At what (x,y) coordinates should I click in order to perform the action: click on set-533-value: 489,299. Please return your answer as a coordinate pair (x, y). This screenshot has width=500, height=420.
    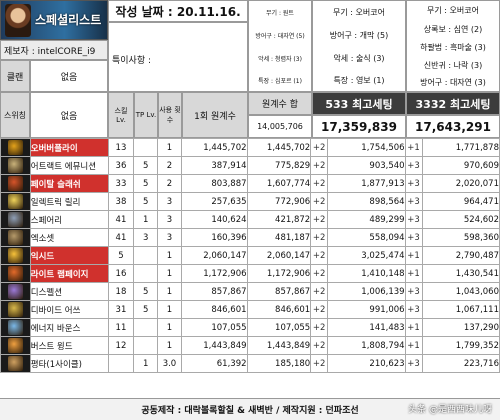
    Looking at the image, I should click on (366, 219).